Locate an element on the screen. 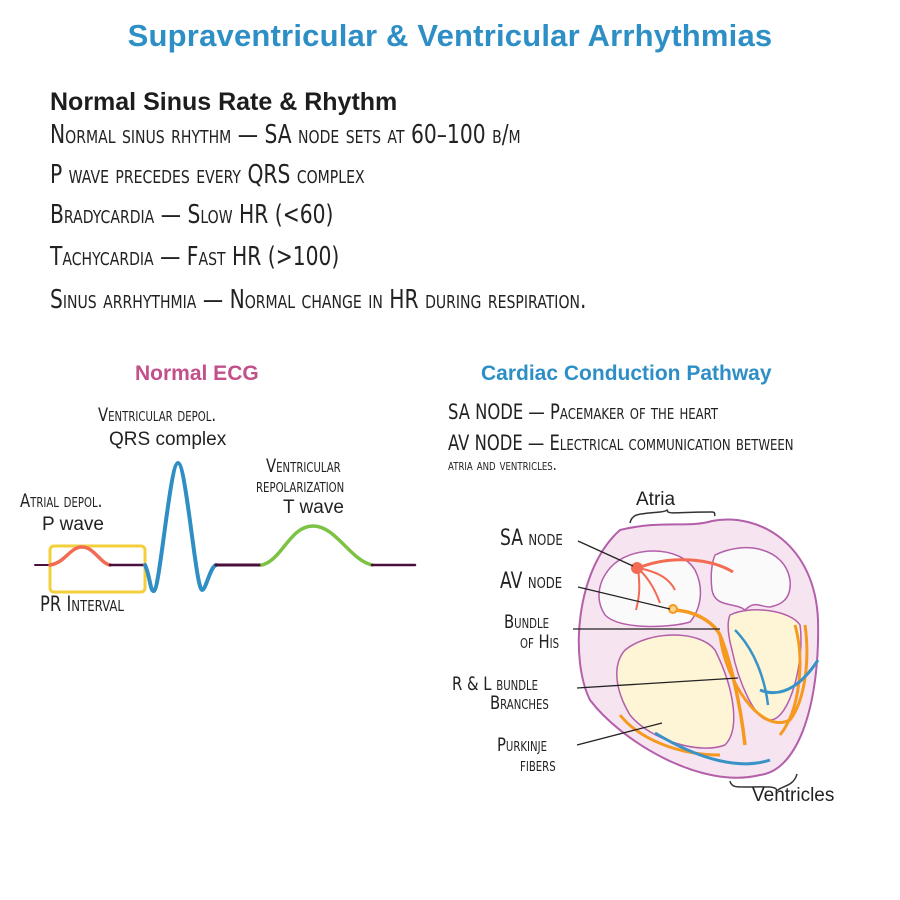 Image resolution: width=900 pixels, height=900 pixels. av-leader is located at coordinates (624, 598).